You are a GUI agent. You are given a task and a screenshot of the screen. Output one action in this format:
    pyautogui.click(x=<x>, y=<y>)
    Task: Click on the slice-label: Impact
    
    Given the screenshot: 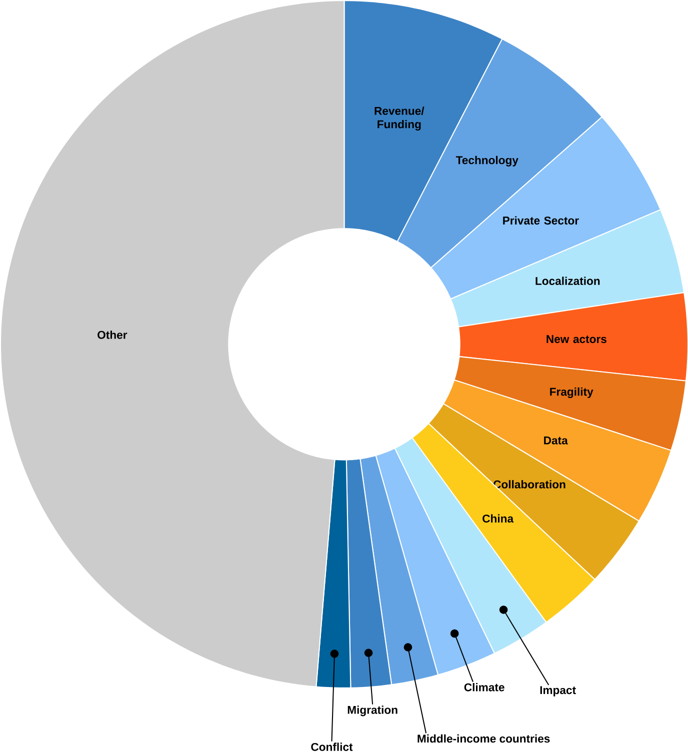 What is the action you would take?
    pyautogui.click(x=558, y=691)
    